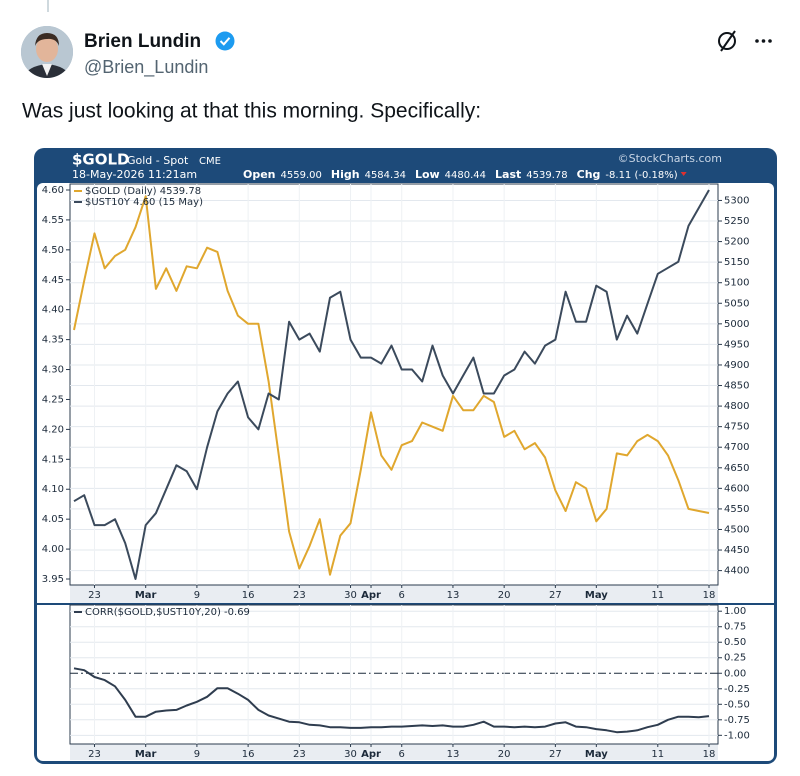 The image size is (800, 776). What do you see at coordinates (53, 489) in the screenshot?
I see `y-tick-label: 4.10` at bounding box center [53, 489].